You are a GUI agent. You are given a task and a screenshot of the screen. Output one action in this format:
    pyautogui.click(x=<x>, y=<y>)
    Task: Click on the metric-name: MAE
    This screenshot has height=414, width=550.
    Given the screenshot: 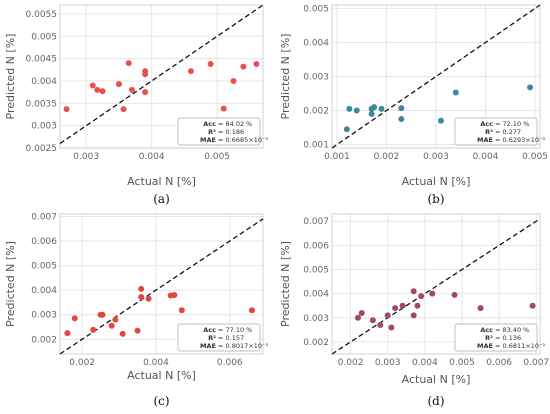 What is the action you would take?
    pyautogui.click(x=485, y=140)
    